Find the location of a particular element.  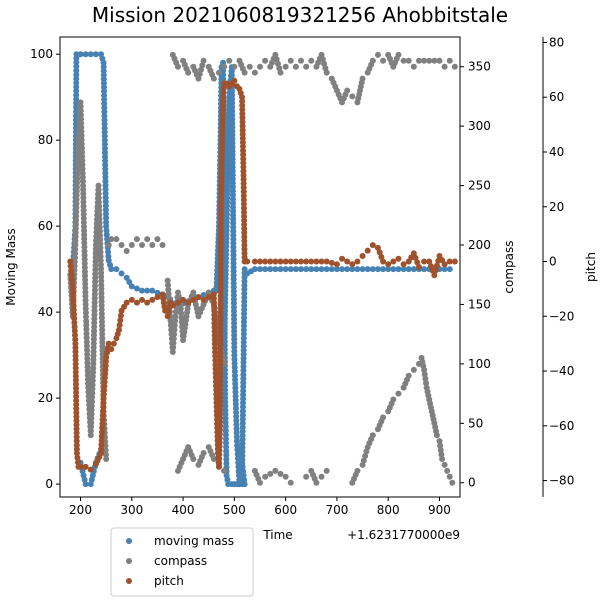

legend-box is located at coordinates (182, 562).